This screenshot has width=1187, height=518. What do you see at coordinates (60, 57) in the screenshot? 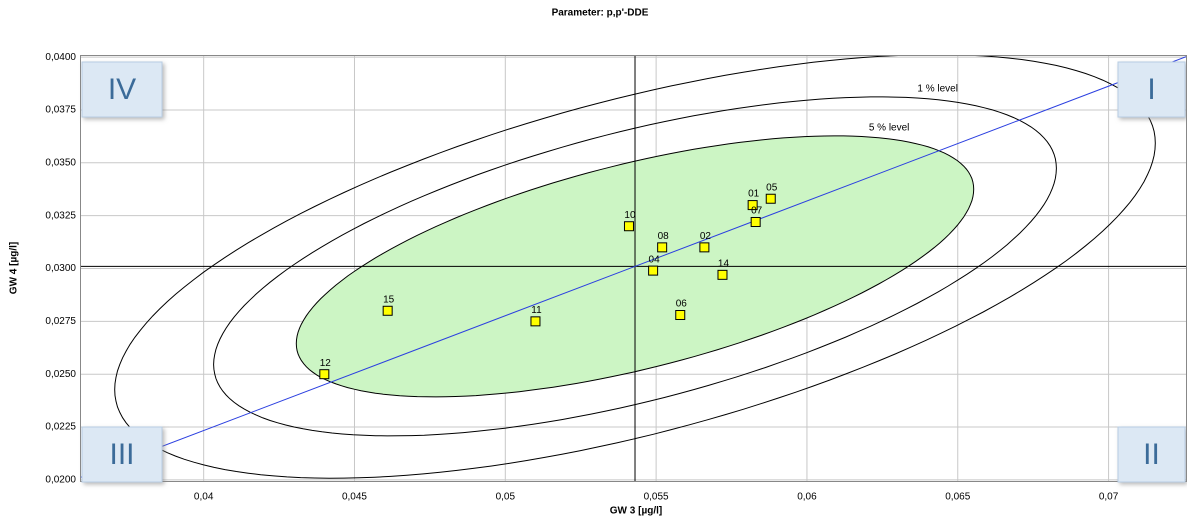
I see `y-tick-label: 0,0400` at bounding box center [60, 57].